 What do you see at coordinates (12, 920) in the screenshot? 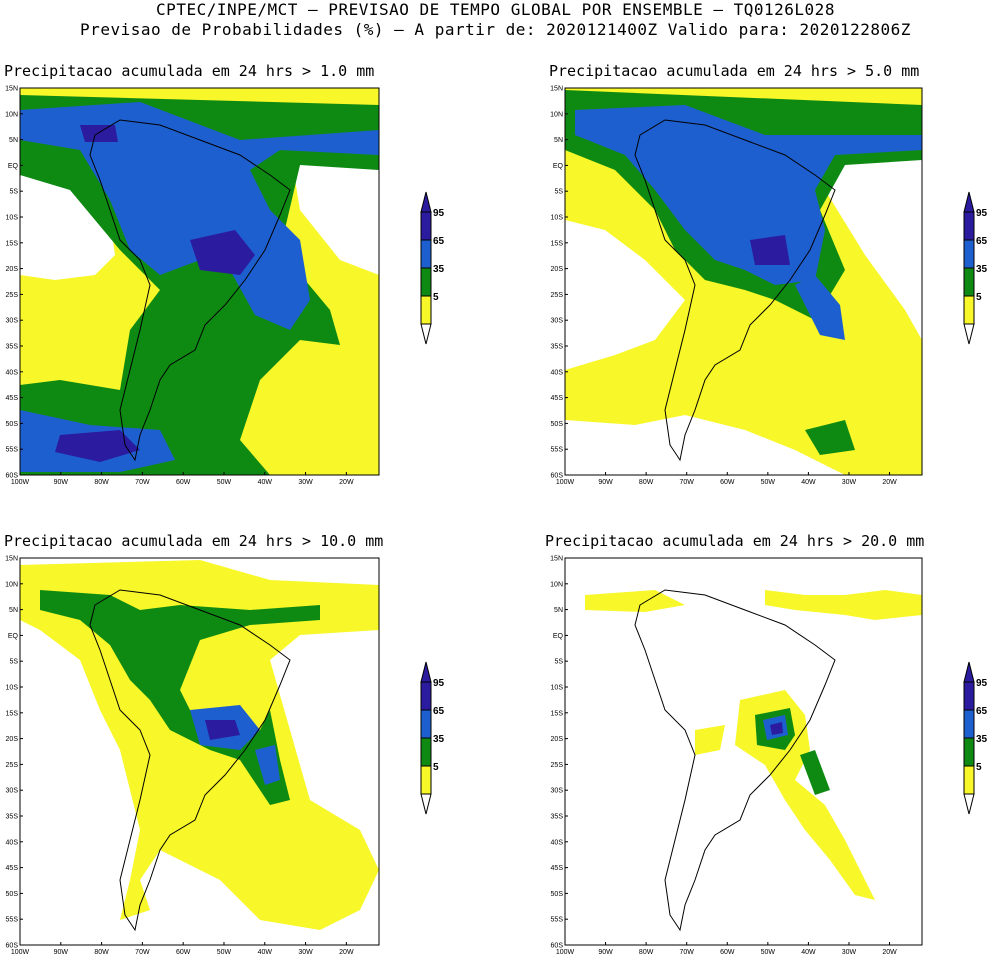
I see `lat-label: 55S` at bounding box center [12, 920].